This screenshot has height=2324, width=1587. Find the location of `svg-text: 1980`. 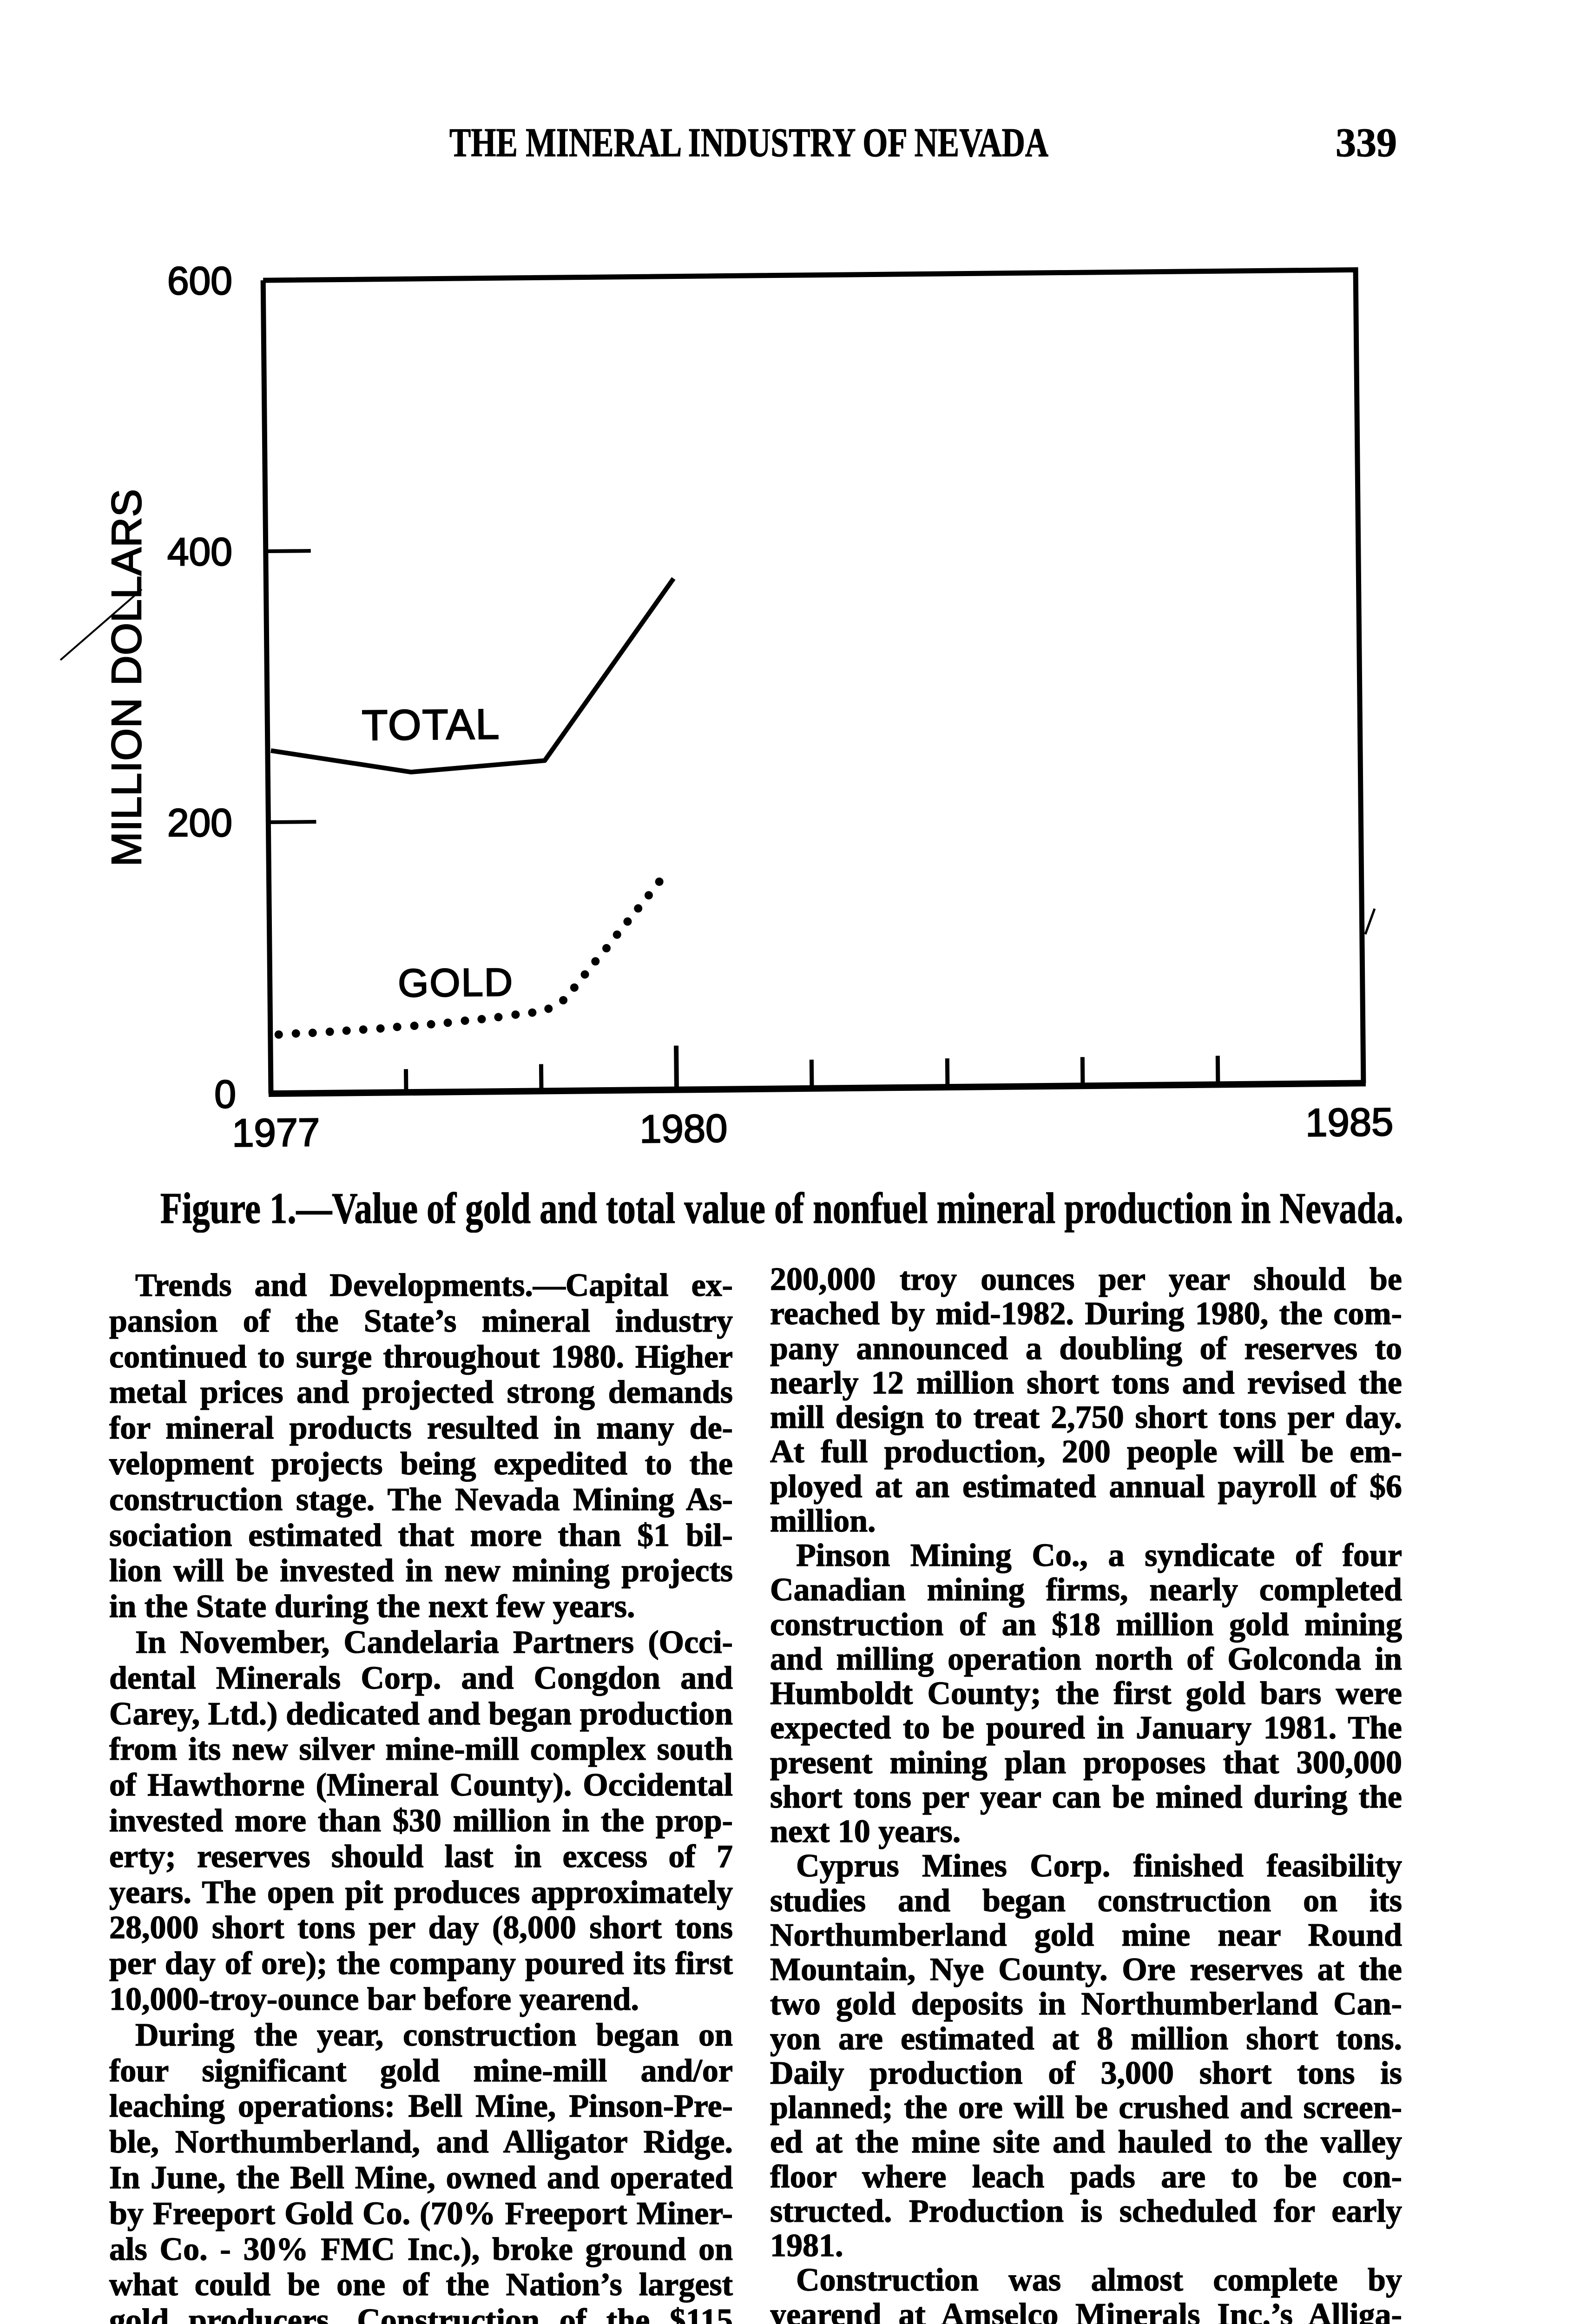

svg-text: 1980 is located at coordinates (684, 1129).